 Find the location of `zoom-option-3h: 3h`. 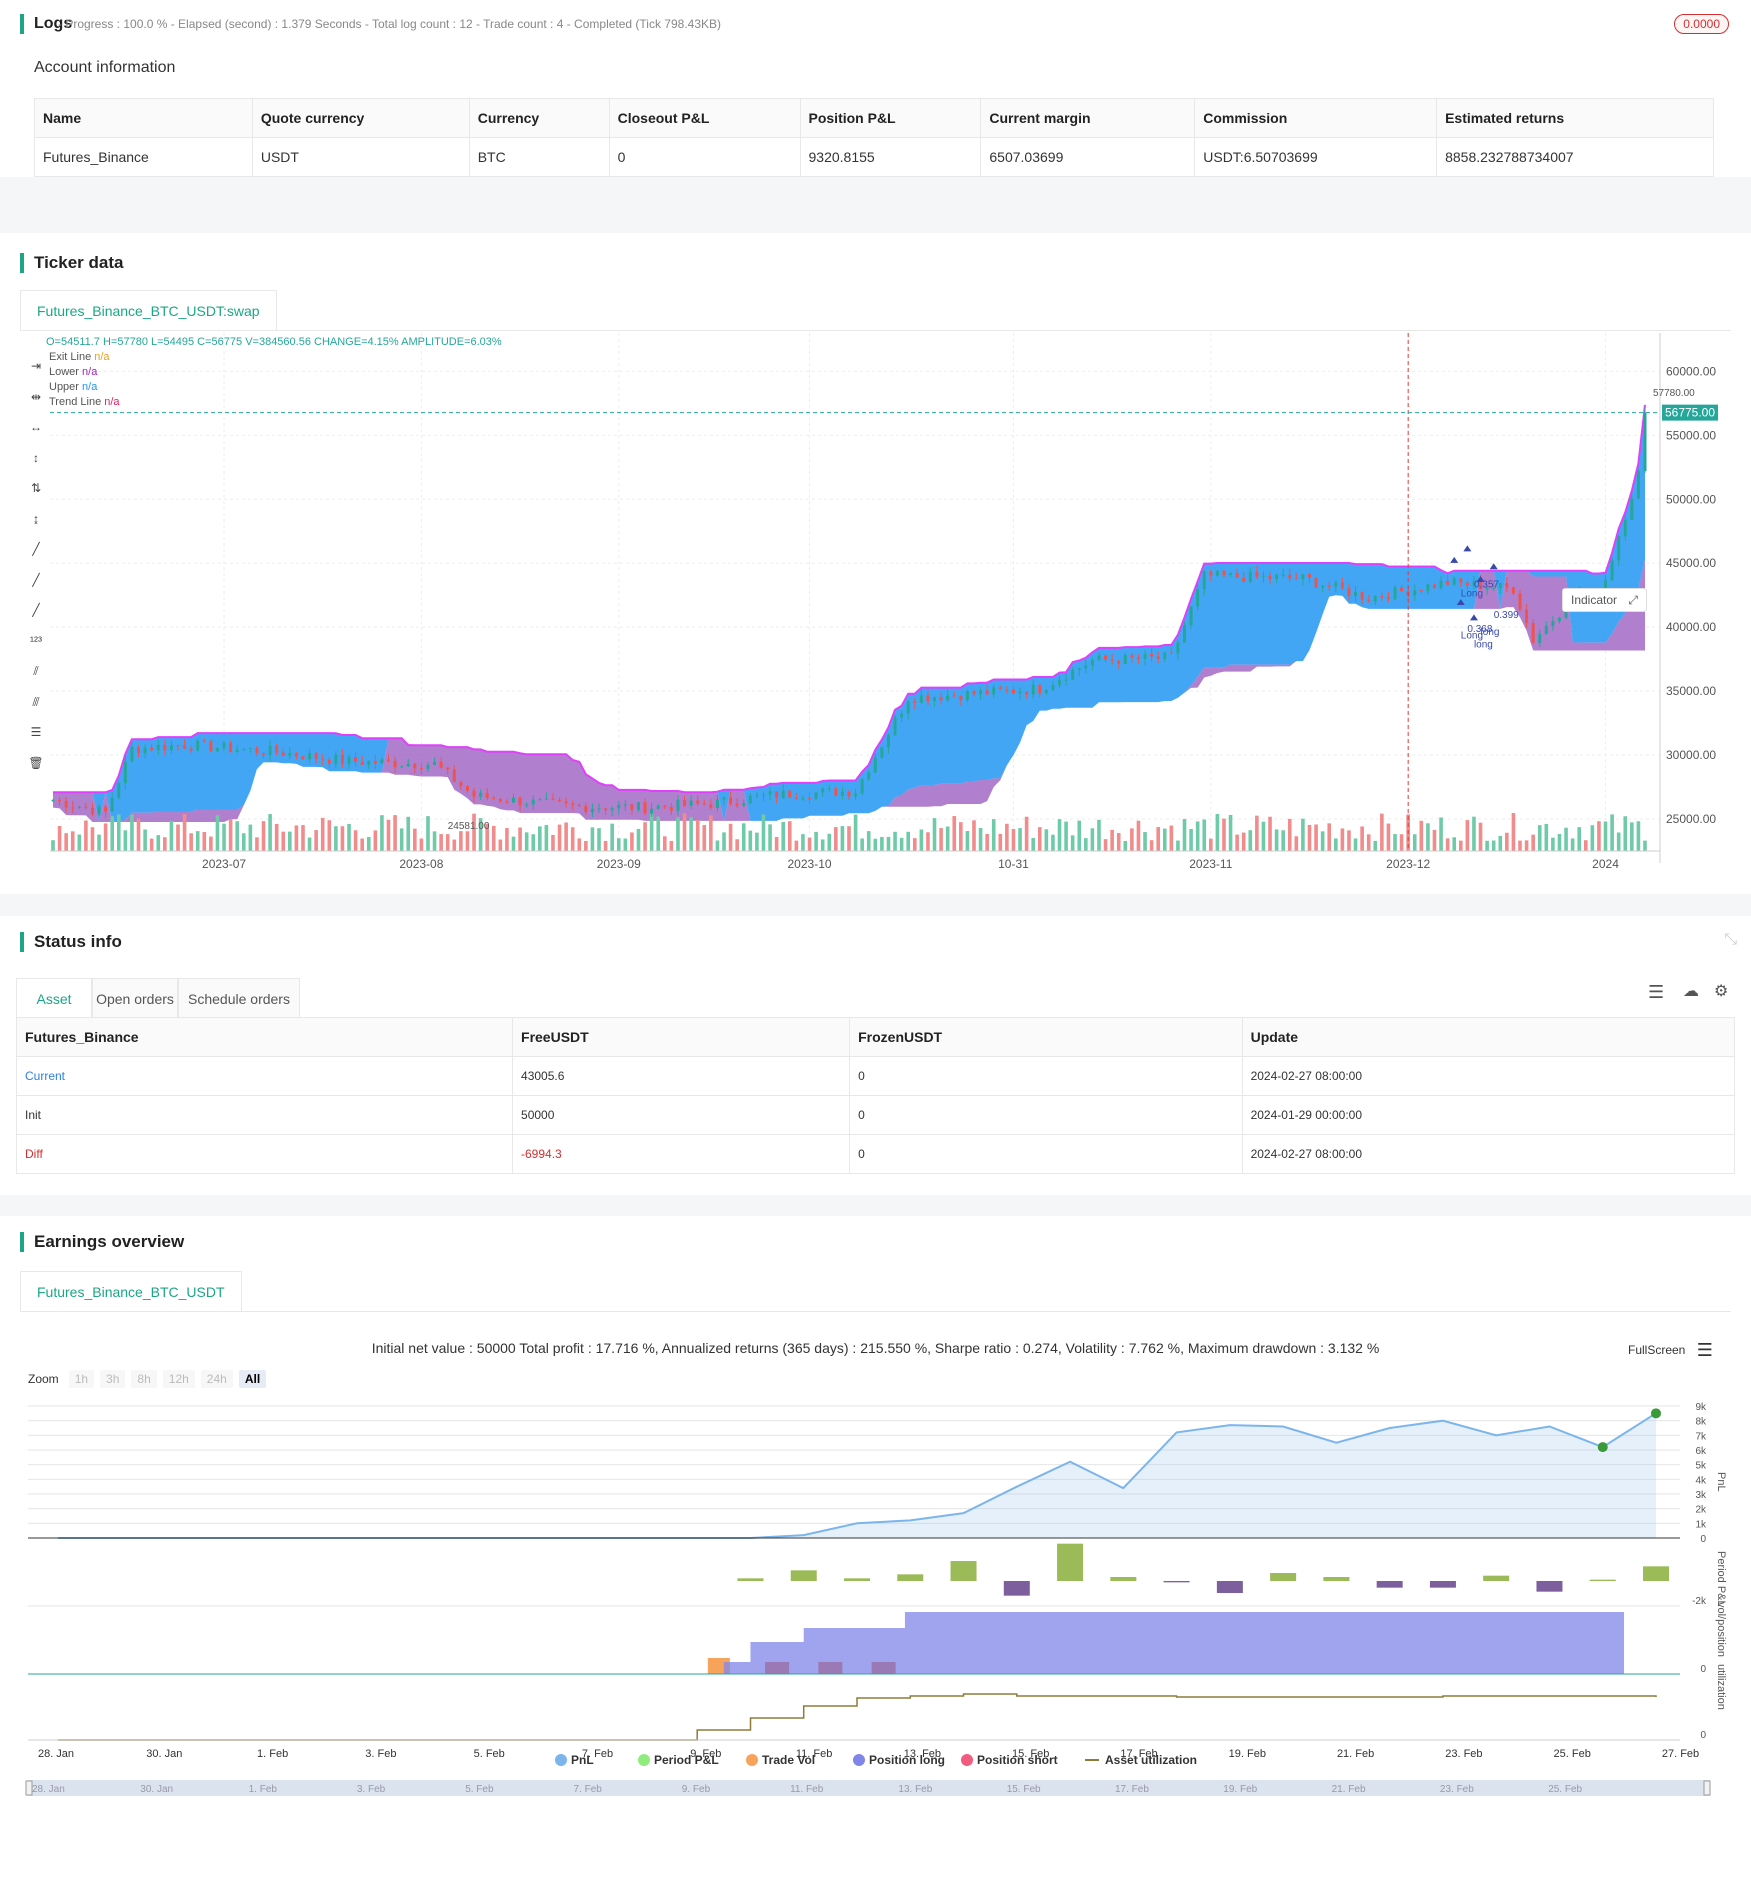

zoom-option-3h: 3h is located at coordinates (113, 1379).